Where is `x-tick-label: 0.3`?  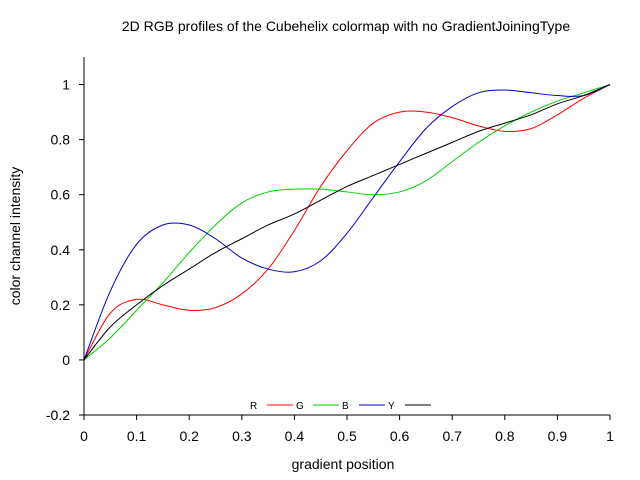 x-tick-label: 0.3 is located at coordinates (242, 436).